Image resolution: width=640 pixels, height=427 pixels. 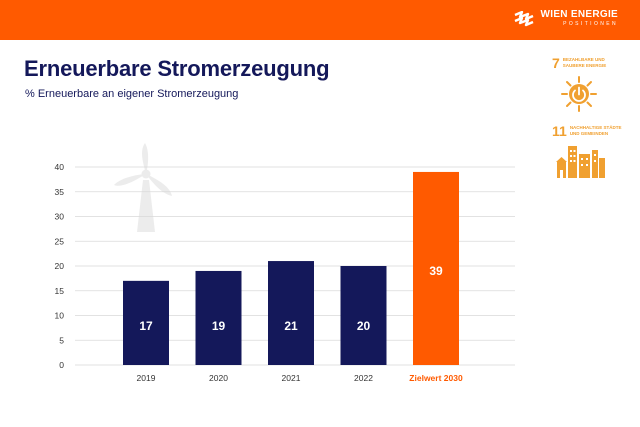 I want to click on sdg-goal-11: 11 NACHHALTIGE STÄDTE UND GEMEINDEN, so click(x=589, y=131).